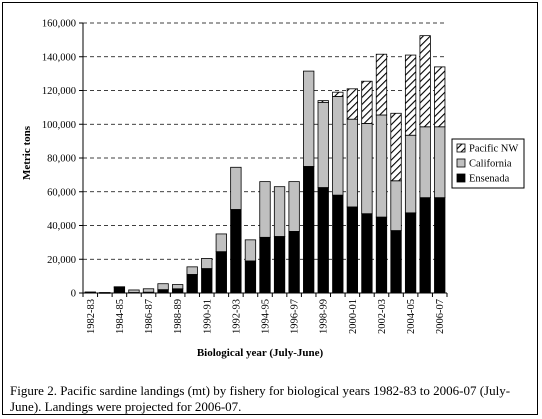 The height and width of the screenshot is (419, 542). What do you see at coordinates (461, 148) in the screenshot?
I see `legend-swatch-pacific-nw` at bounding box center [461, 148].